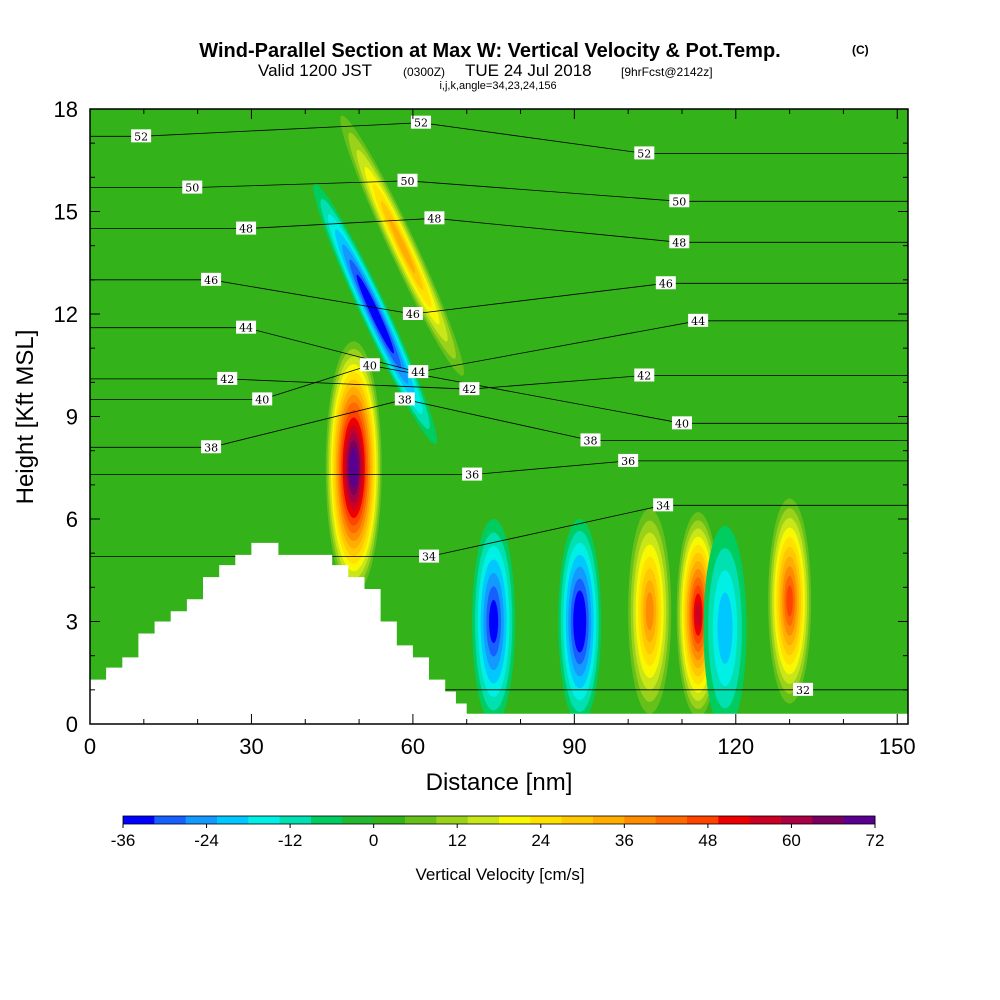 Image resolution: width=1000 pixels, height=1000 pixels. Describe the element at coordinates (424, 72) in the screenshot. I see `subtitle-zulu: (0300Z)` at that location.